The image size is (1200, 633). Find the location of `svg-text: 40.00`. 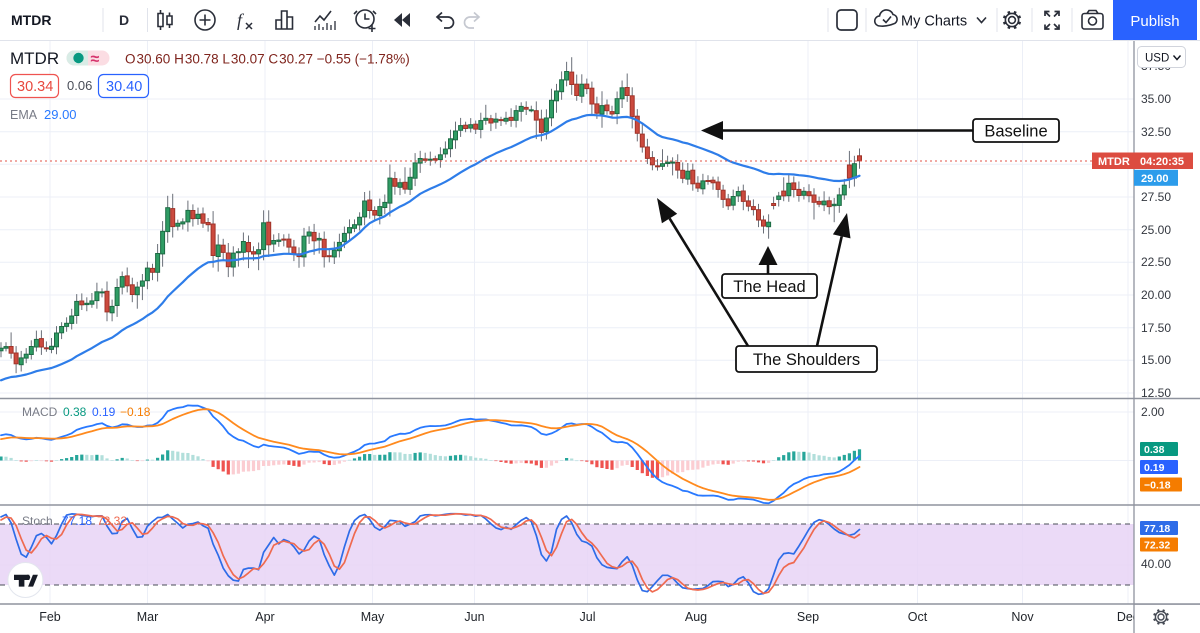

svg-text: 40.00 is located at coordinates (1156, 564).